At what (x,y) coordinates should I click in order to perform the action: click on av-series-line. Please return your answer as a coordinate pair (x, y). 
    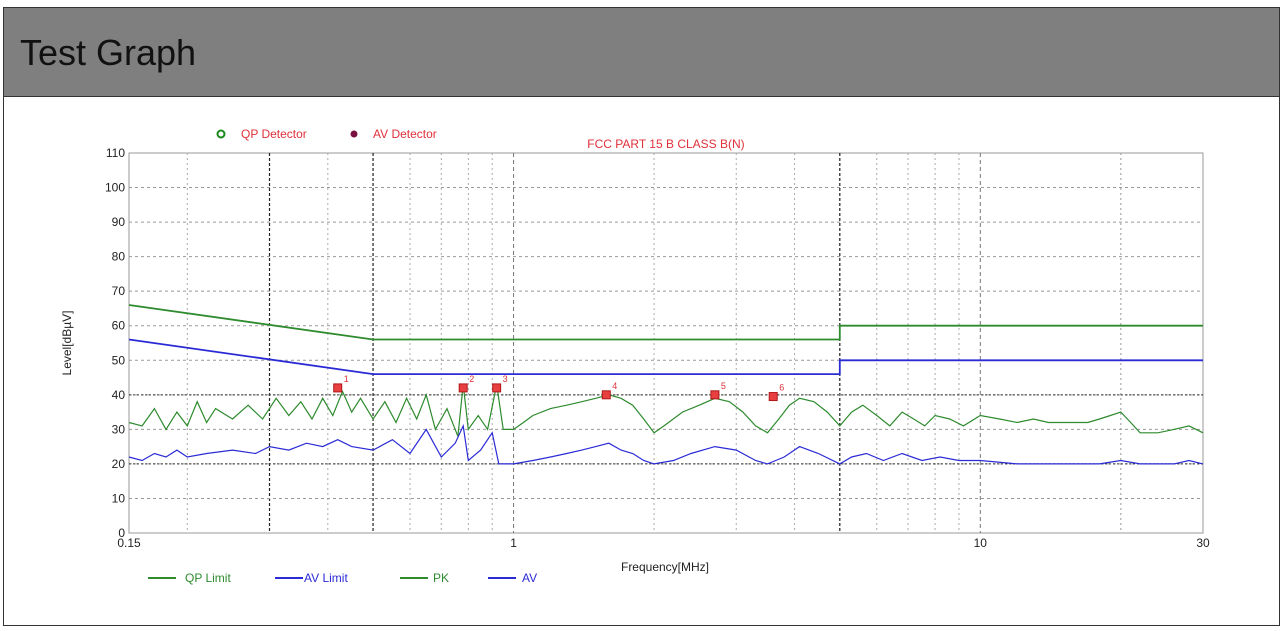
    Looking at the image, I should click on (666, 444).